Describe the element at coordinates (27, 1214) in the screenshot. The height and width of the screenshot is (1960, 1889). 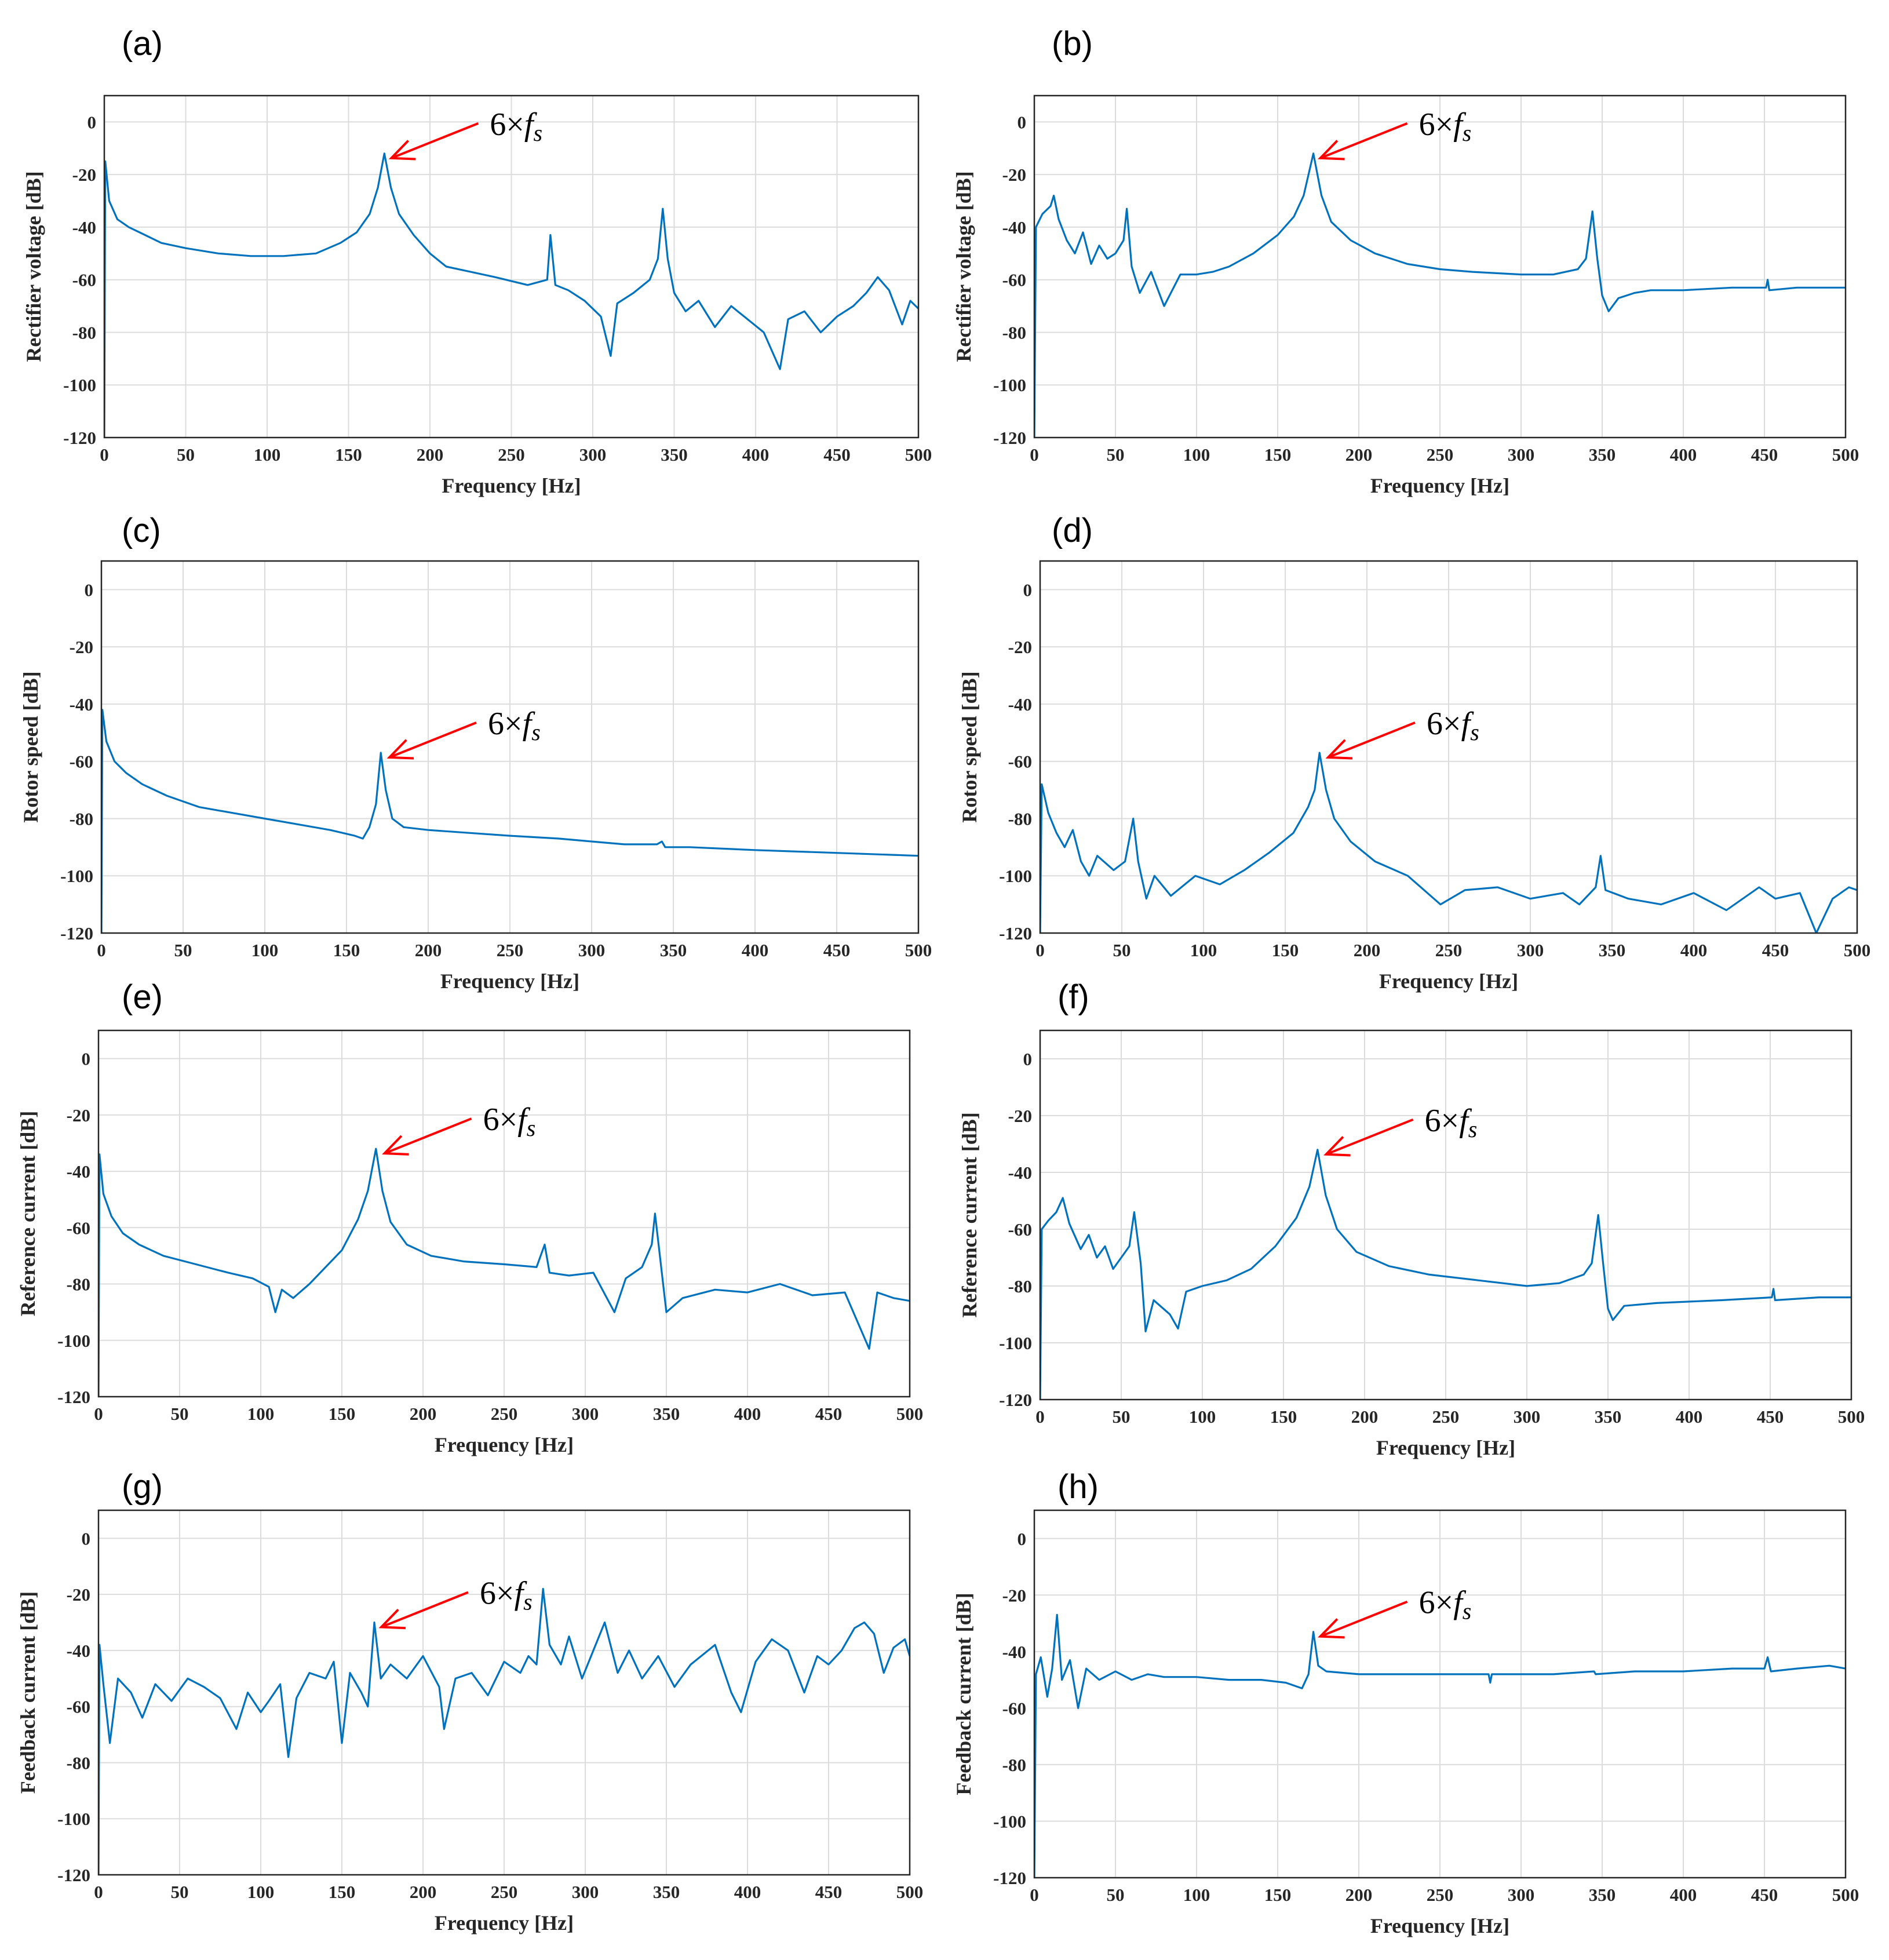
I see `y-axis-title: Reference current [dB]` at that location.